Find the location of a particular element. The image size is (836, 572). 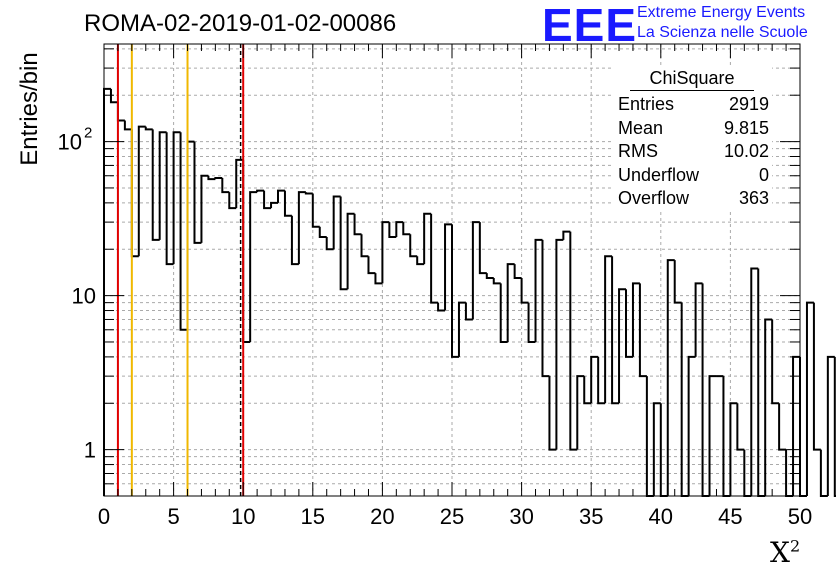

y-axis-label: Entries/bin is located at coordinates (29, 109).